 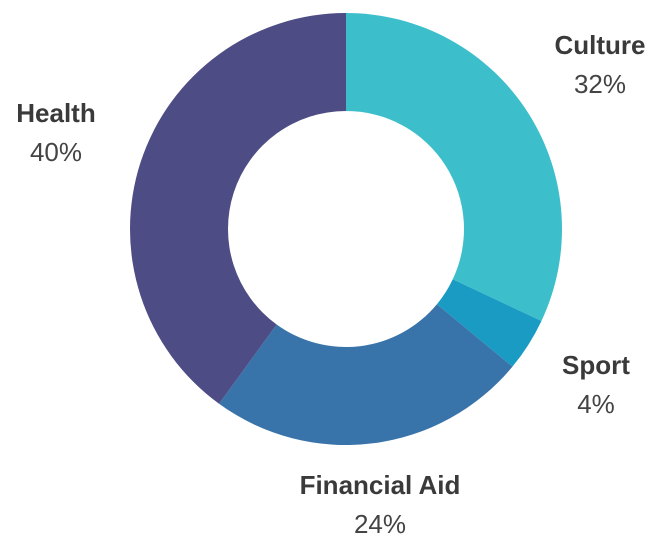 What do you see at coordinates (55, 113) in the screenshot?
I see `slice-label: Health` at bounding box center [55, 113].